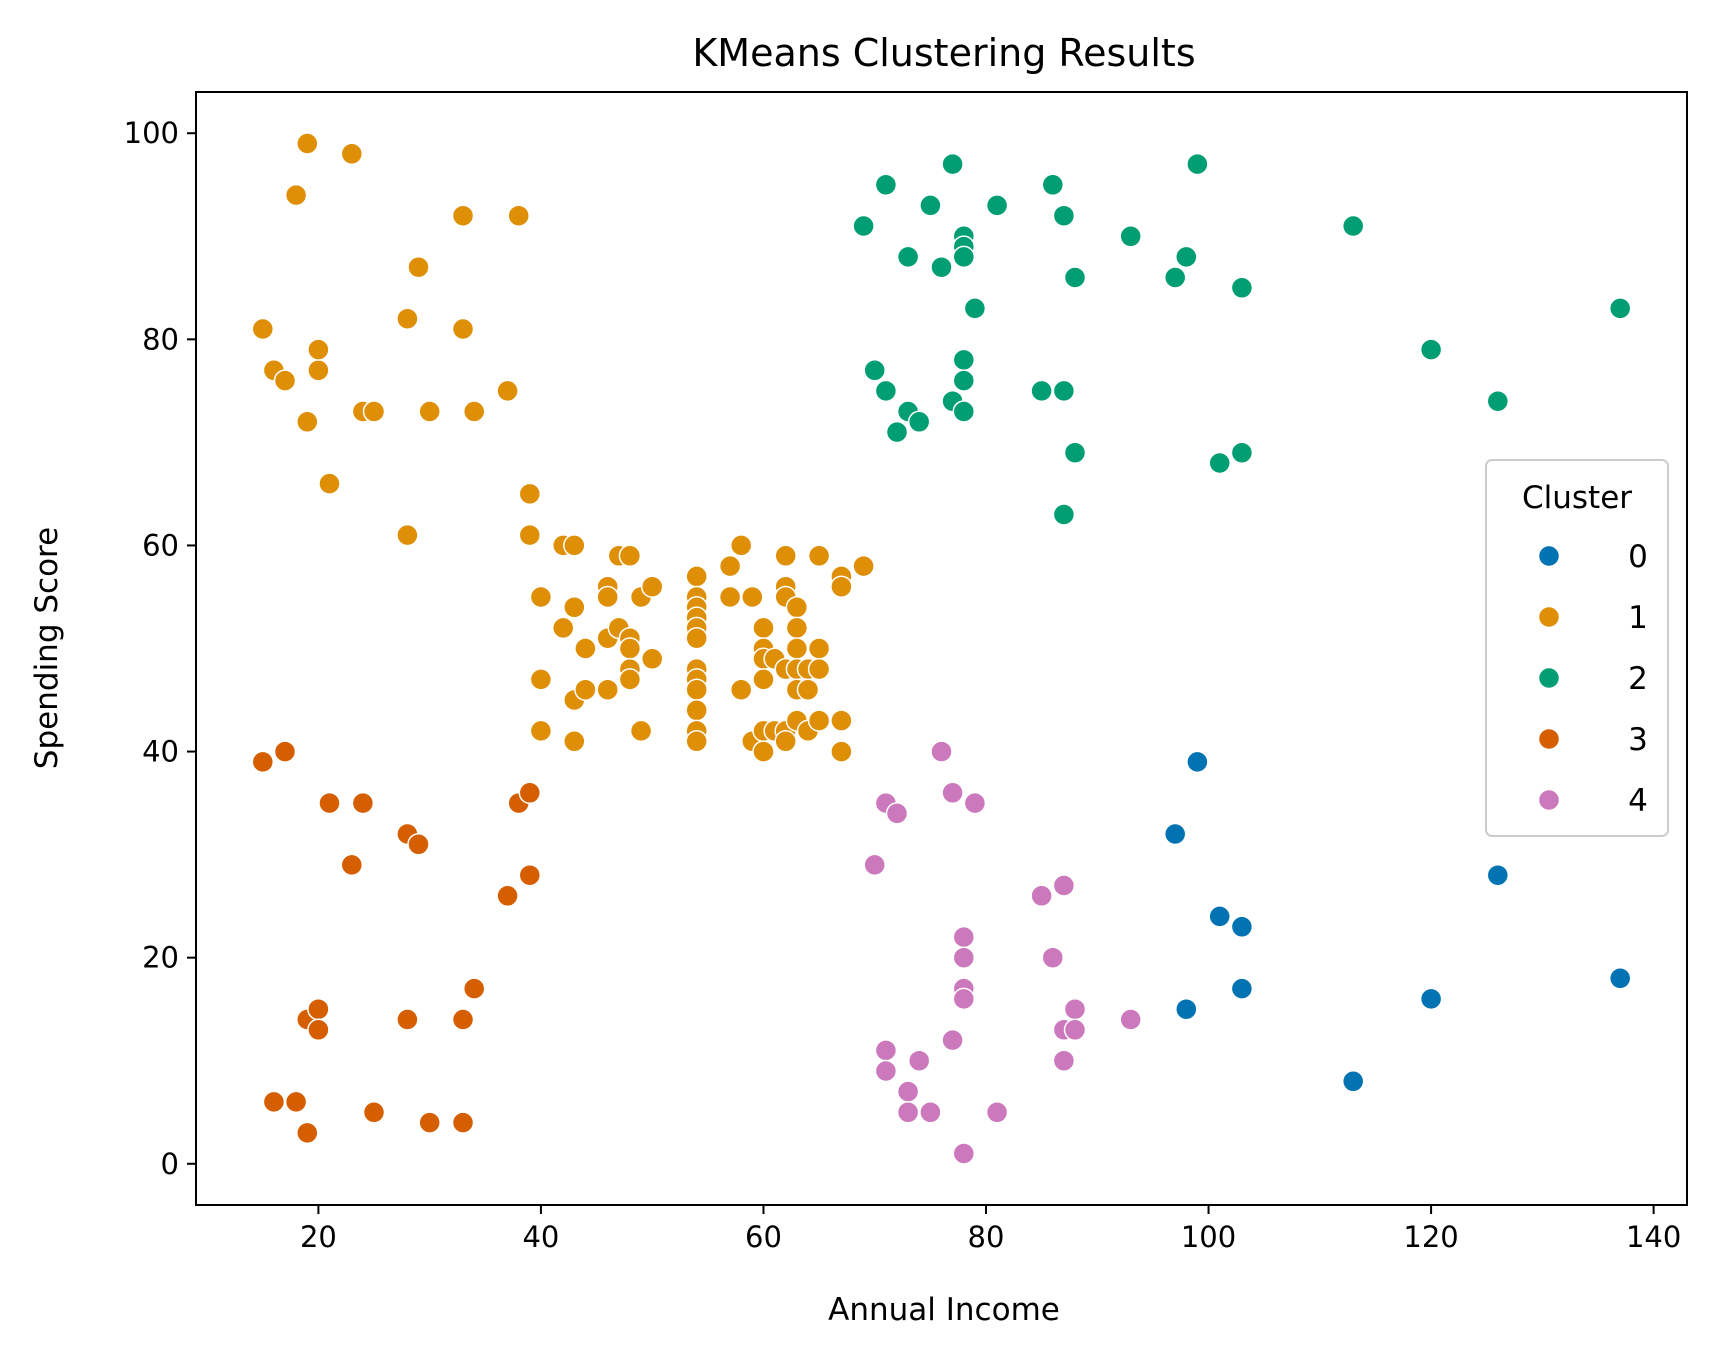 This screenshot has width=1718, height=1357. I want to click on y-tick-label: 80, so click(160, 339).